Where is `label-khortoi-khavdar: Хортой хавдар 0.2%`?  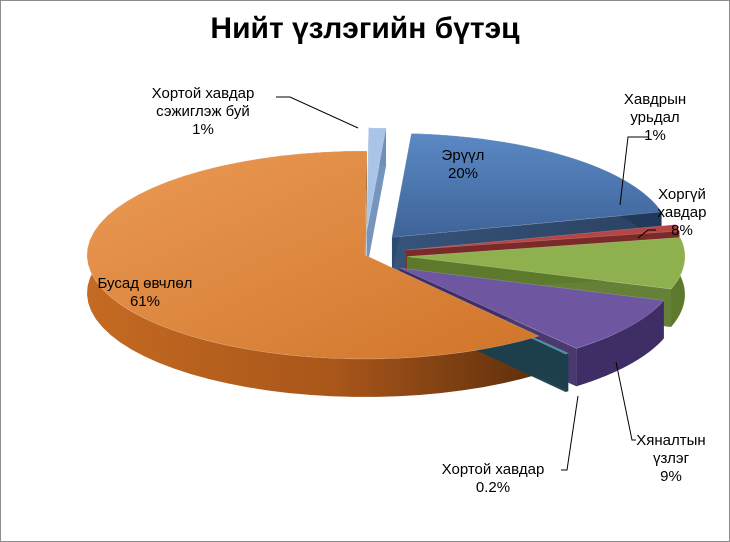 label-khortoi-khavdar: Хортой хавдар 0.2% is located at coordinates (493, 479).